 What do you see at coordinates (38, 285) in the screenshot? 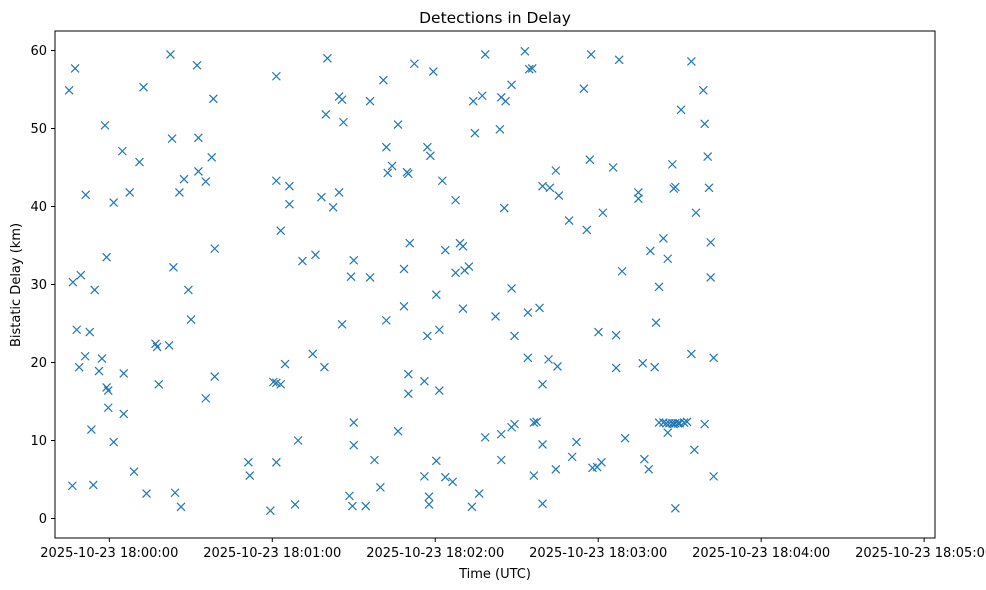
I see `y-tick-label: 30` at bounding box center [38, 285].